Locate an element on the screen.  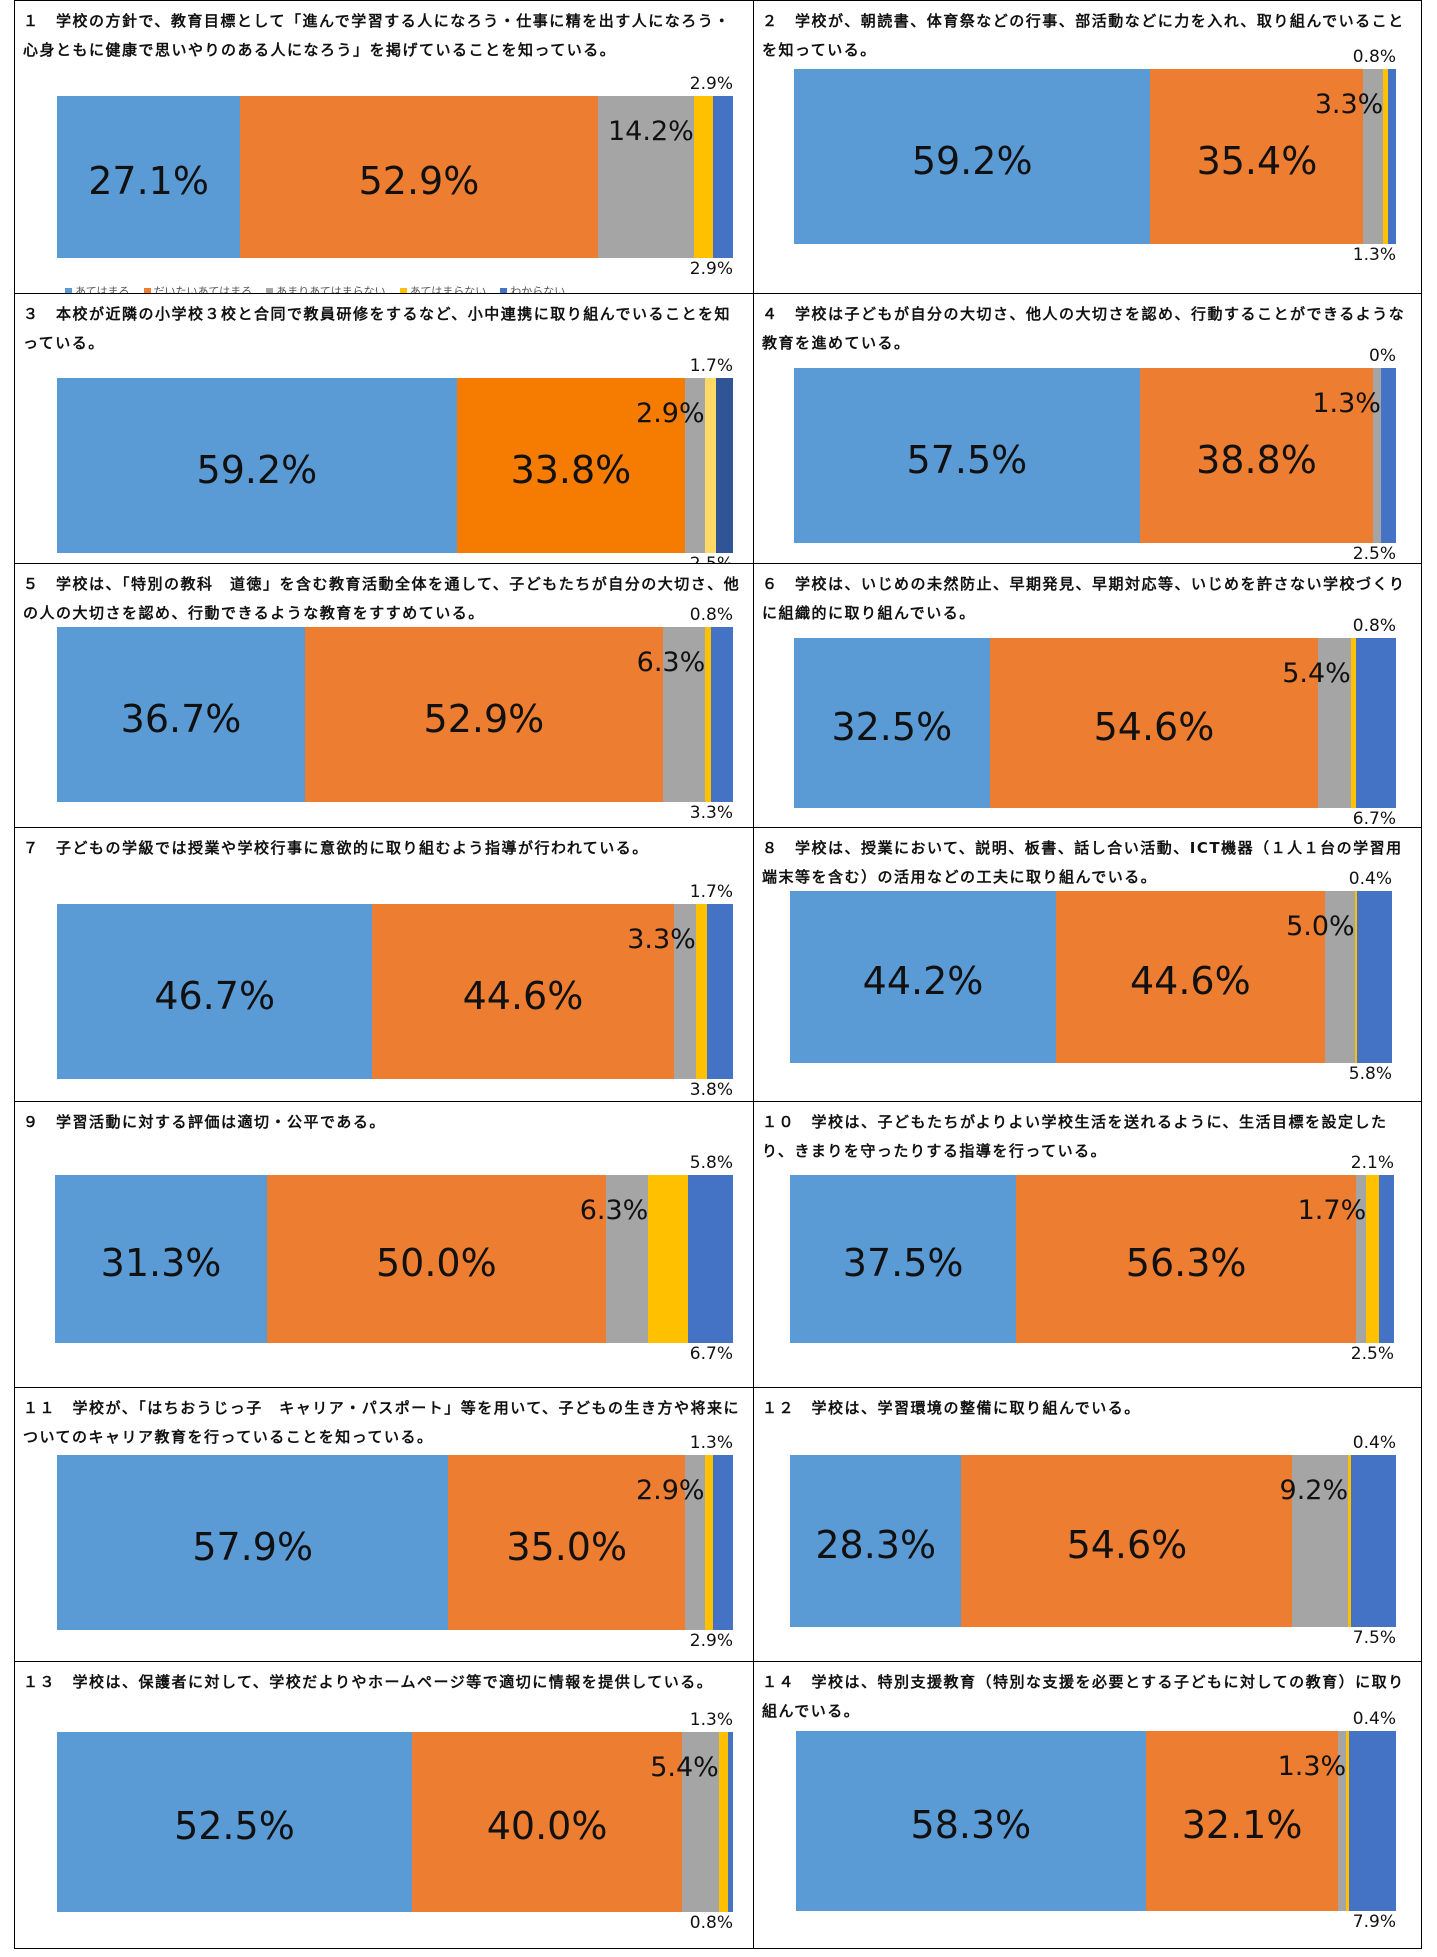
data-label-daitai: 56.3% is located at coordinates (1186, 1263).